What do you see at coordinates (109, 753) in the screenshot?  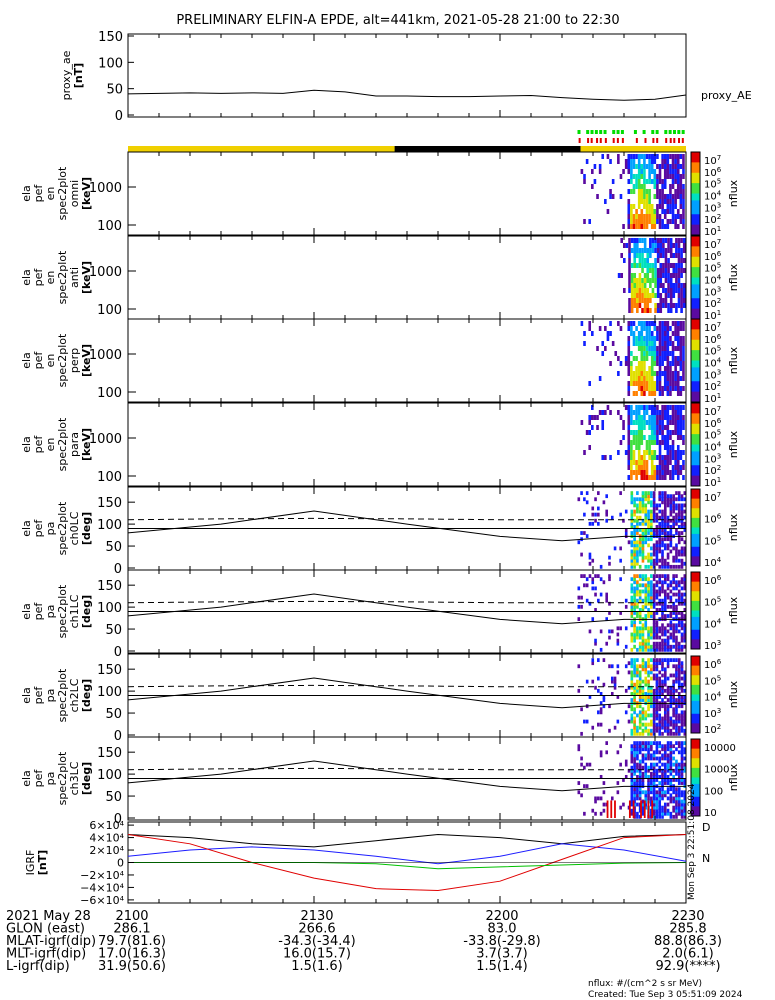 I see `y-tick-label: 150` at bounding box center [109, 753].